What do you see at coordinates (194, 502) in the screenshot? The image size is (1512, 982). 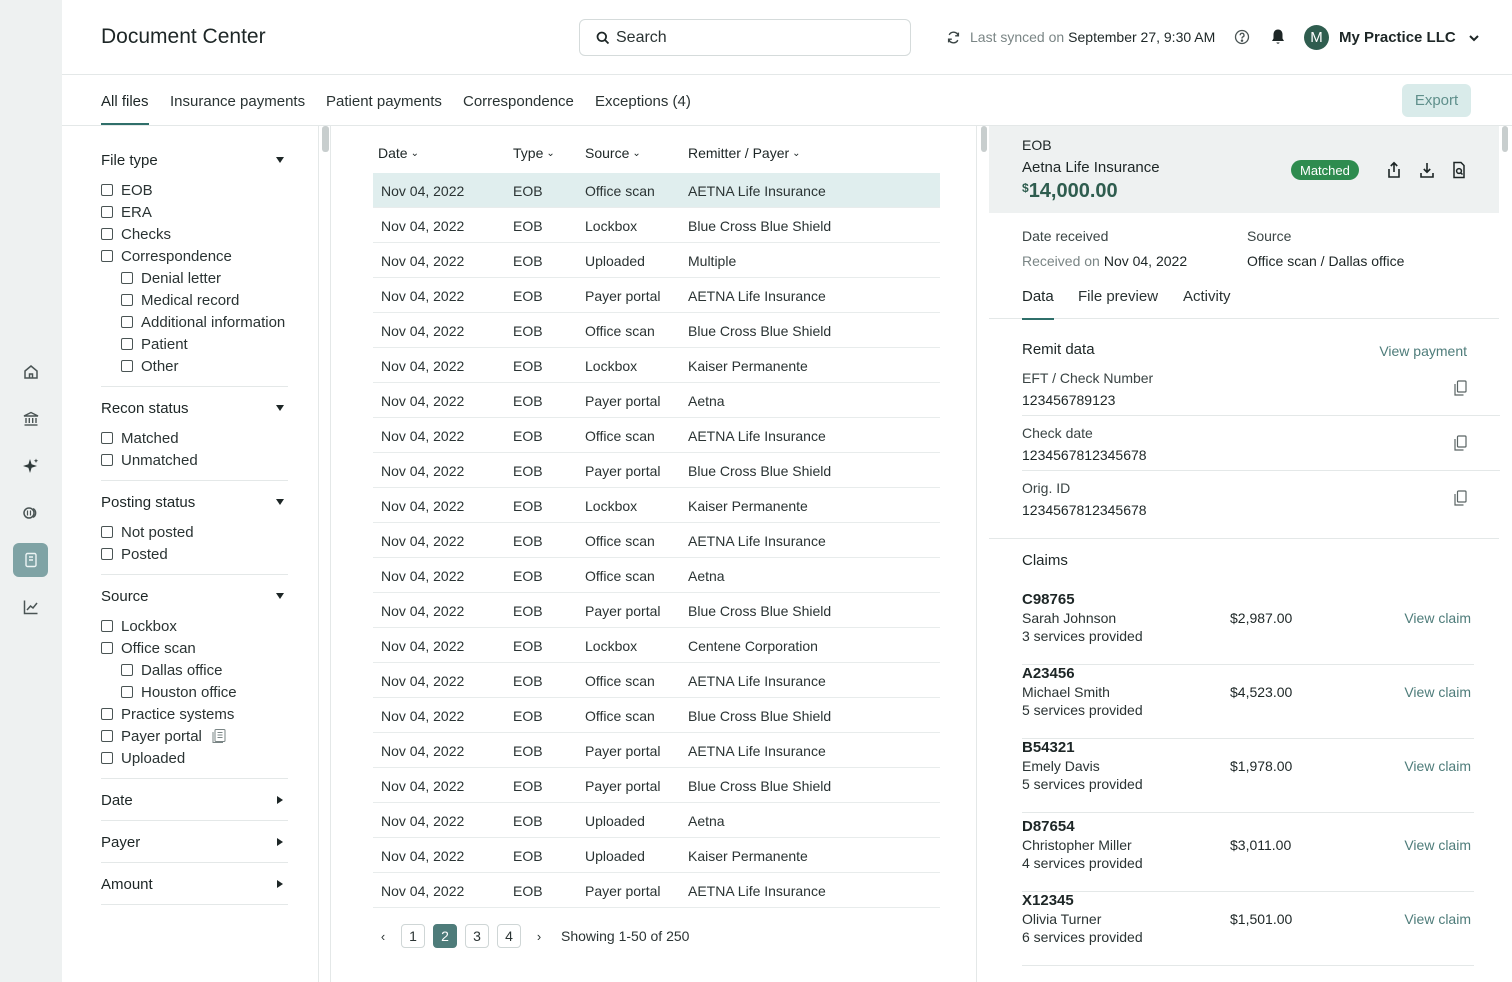 I see `filter-header: Posting status` at bounding box center [194, 502].